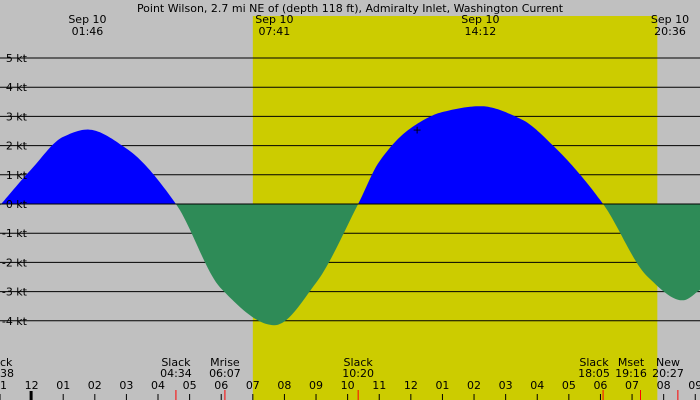 The width and height of the screenshot is (700, 400). What do you see at coordinates (225, 373) in the screenshot?
I see `event-time: 06:07` at bounding box center [225, 373].